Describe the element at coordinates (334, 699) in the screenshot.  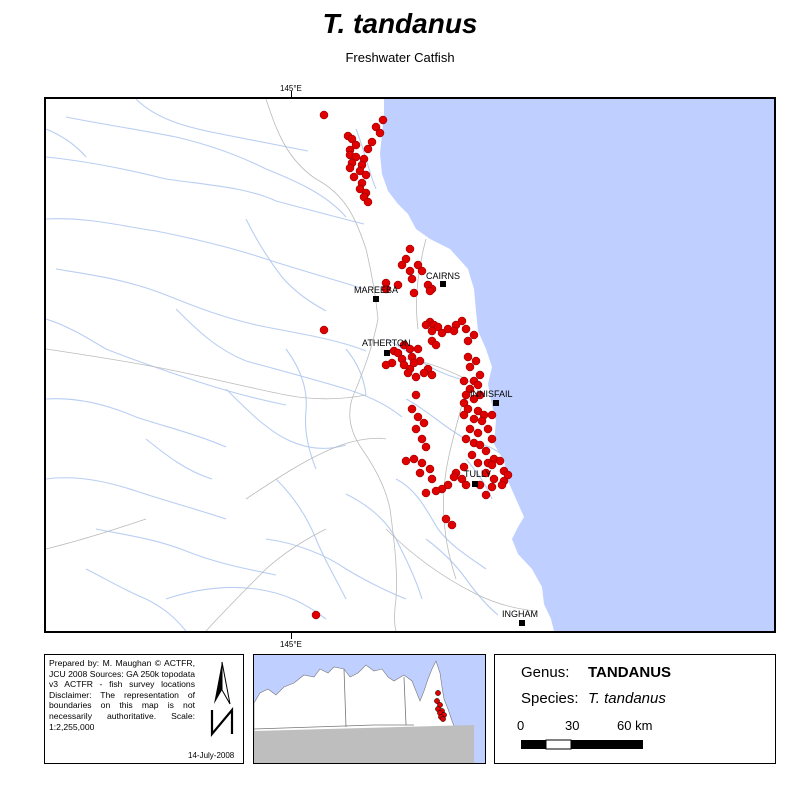
I see `inset-state-boundary` at that location.